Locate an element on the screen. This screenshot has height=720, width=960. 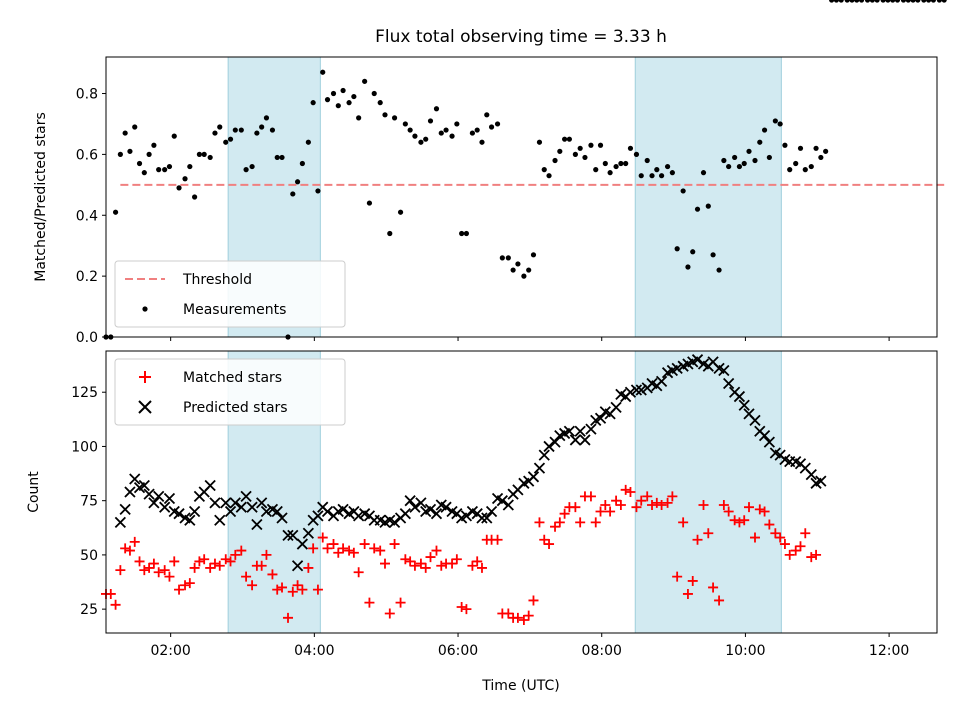
top-y-tick-label: 0.2 is located at coordinates (87, 277).